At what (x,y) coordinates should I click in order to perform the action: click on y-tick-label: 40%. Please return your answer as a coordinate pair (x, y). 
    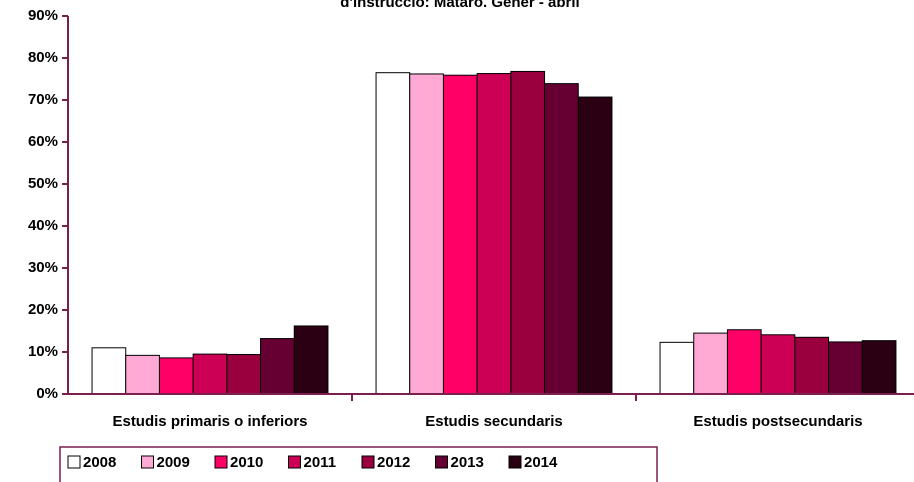
    Looking at the image, I should click on (43, 225).